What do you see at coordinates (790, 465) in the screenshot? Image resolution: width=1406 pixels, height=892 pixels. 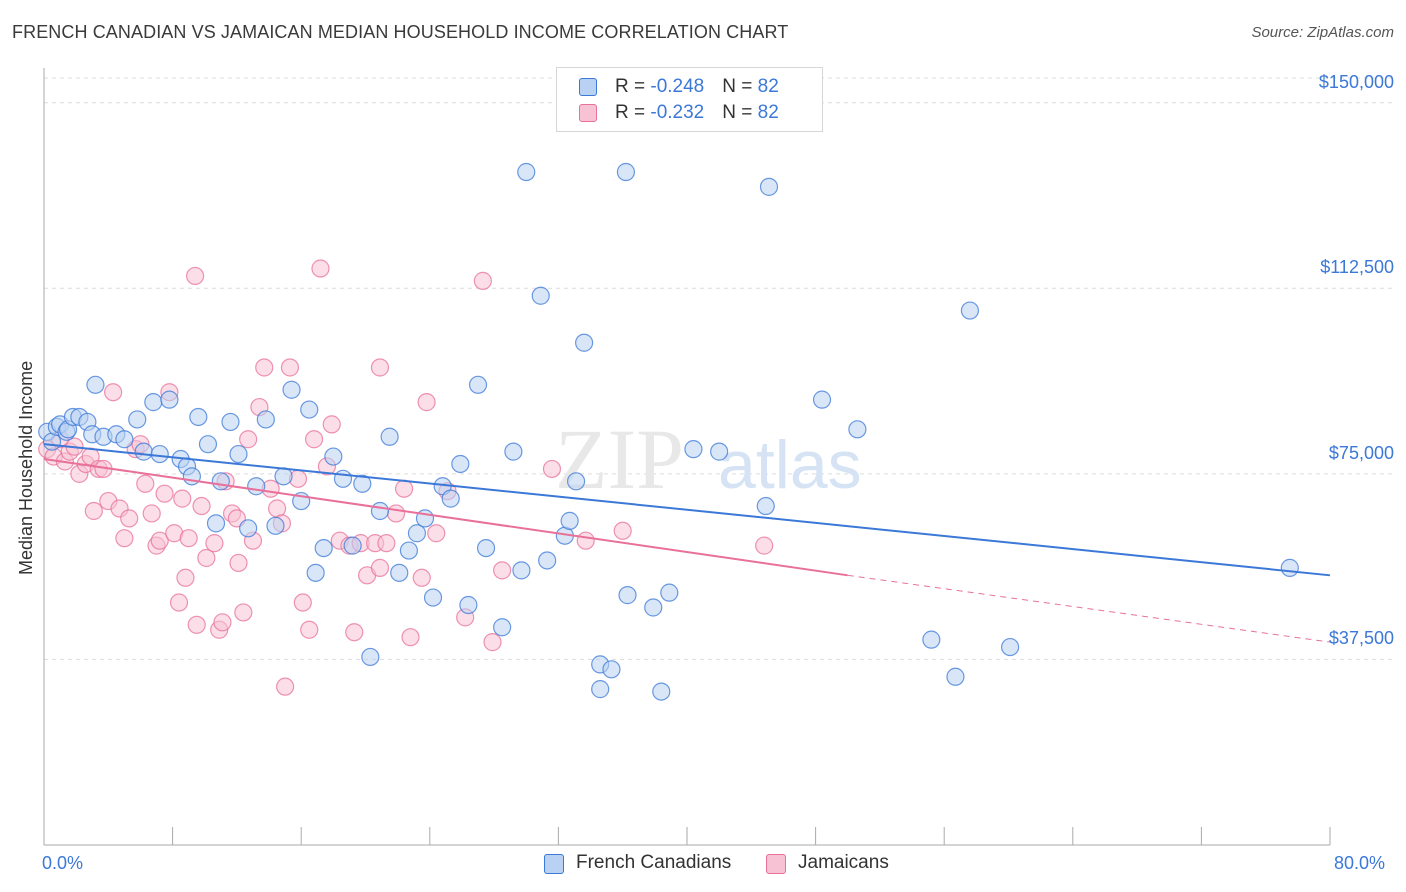 I see `watermark-atlas: atlas` at bounding box center [790, 465].